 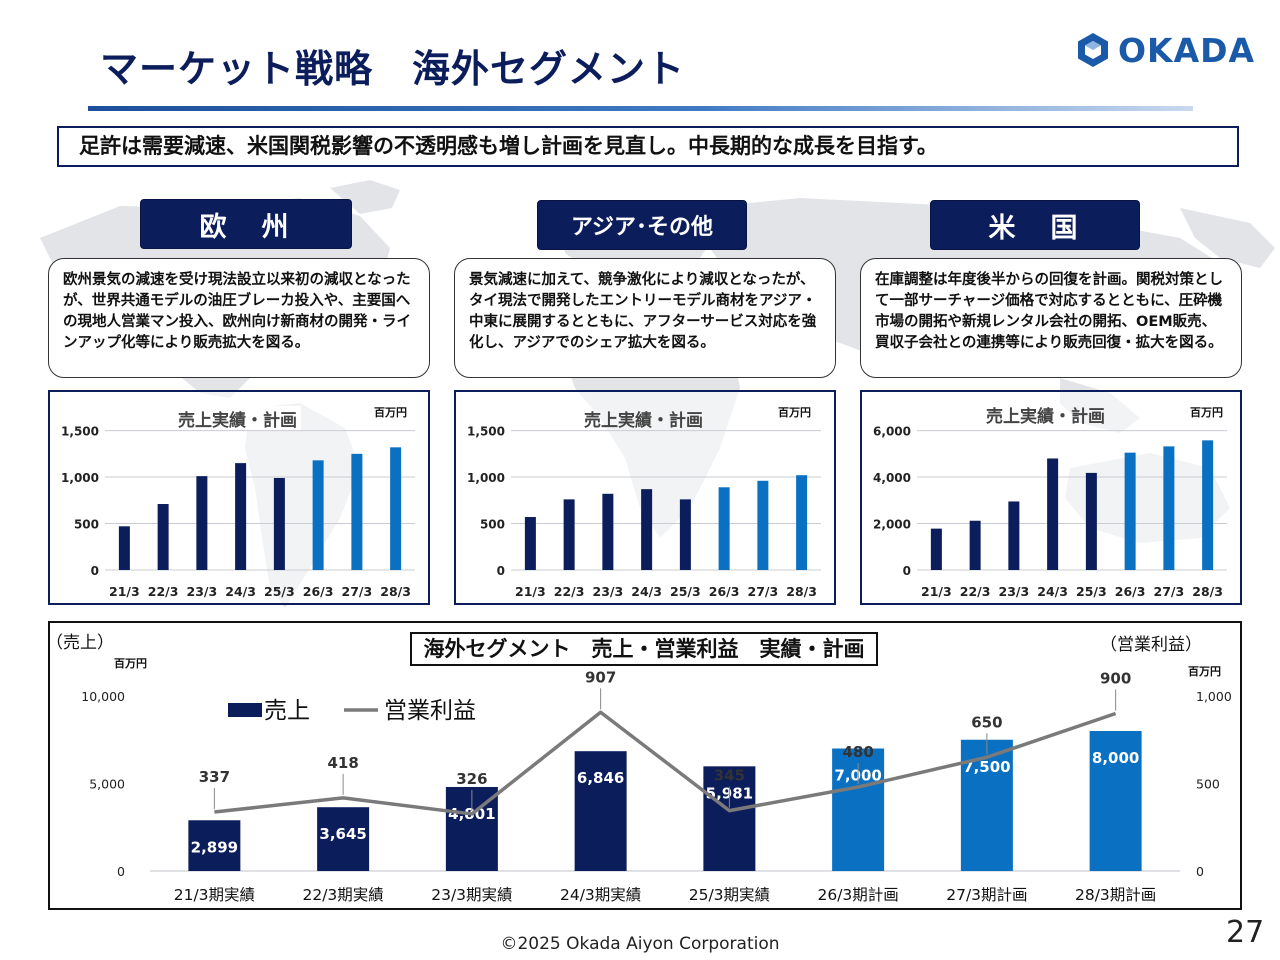 I want to click on sales-bar-label: 2,899, so click(x=214, y=847).